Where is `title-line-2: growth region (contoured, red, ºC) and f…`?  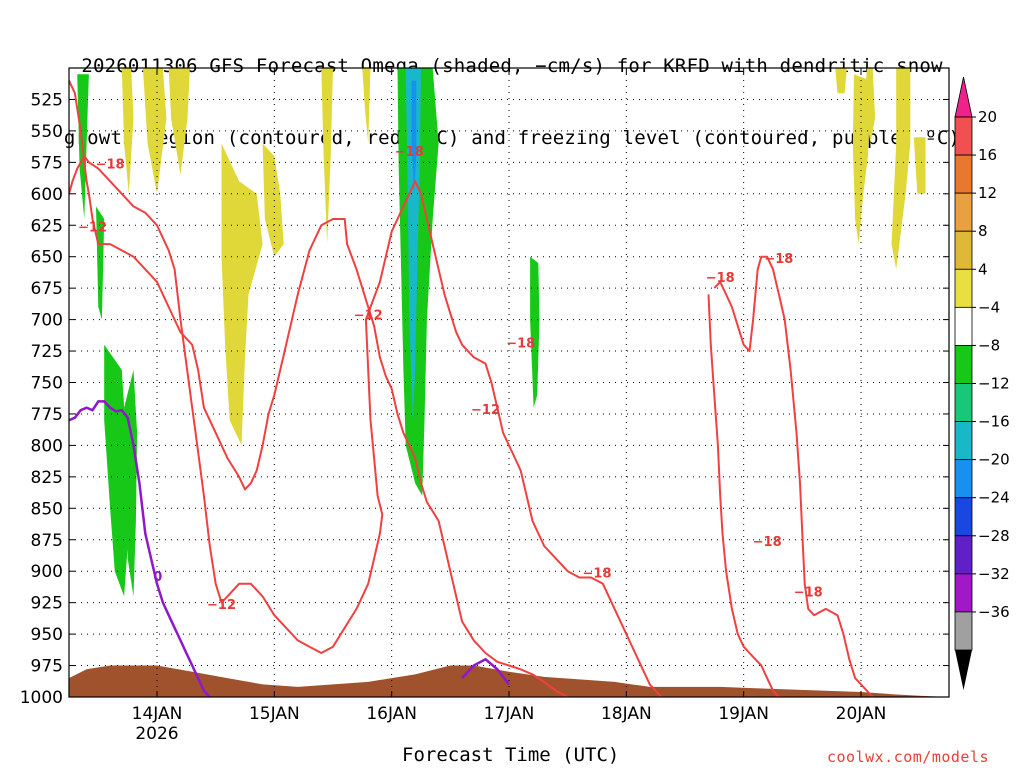 title-line-2: growth region (contoured, red, ºC) and f… is located at coordinates (512, 138).